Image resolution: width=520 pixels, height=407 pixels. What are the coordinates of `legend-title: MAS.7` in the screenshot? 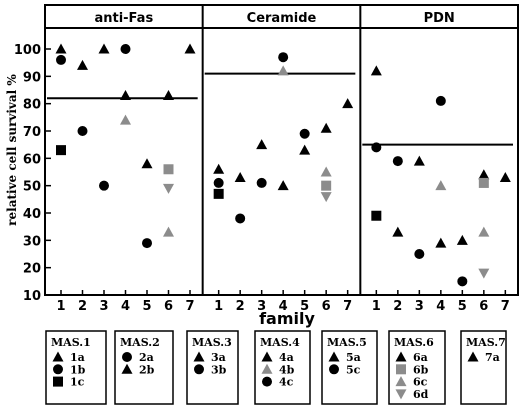 It's located at (486, 342).